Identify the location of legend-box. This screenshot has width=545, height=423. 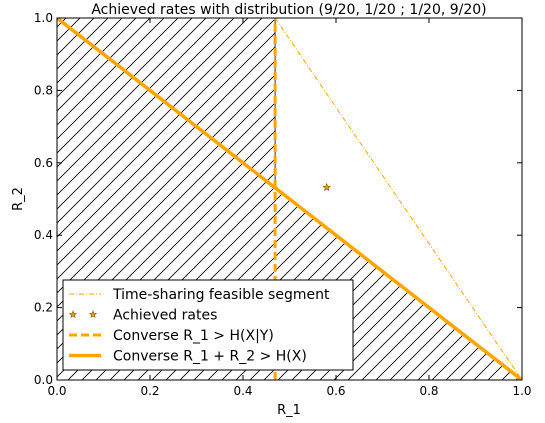
(208, 325).